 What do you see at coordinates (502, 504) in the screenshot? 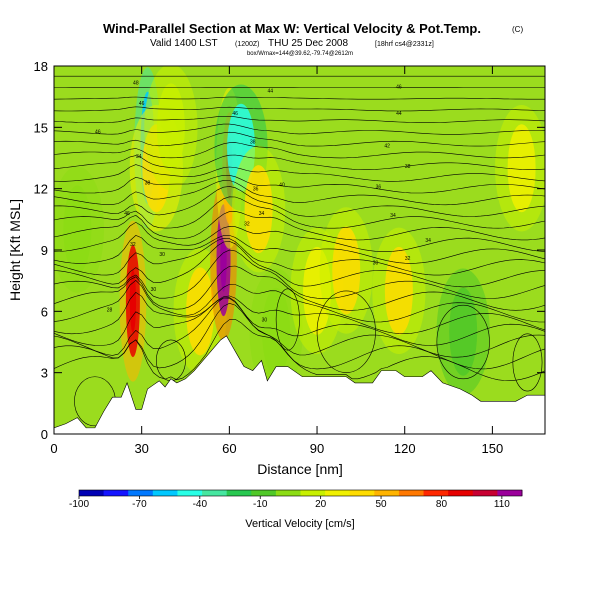
I see `colorbar-tick-label: 110` at bounding box center [502, 504].